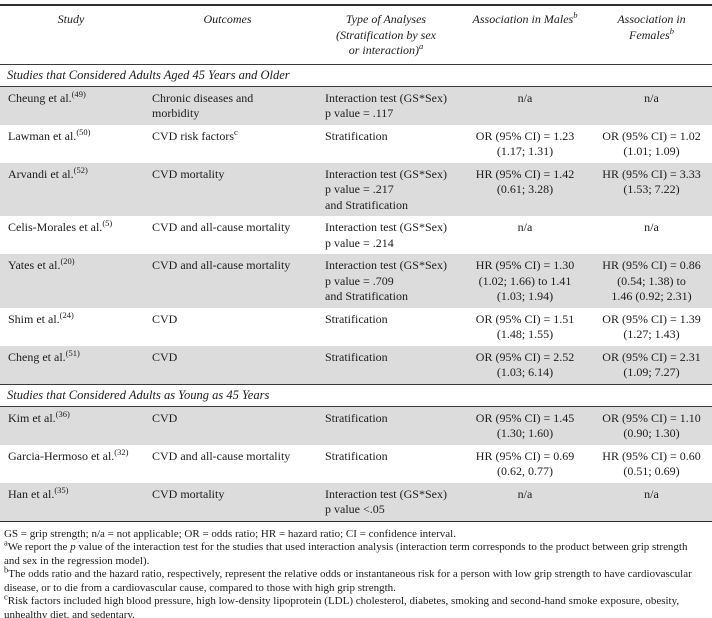 The width and height of the screenshot is (712, 618). Describe the element at coordinates (523, 19) in the screenshot. I see `column-header-text: Association in Males` at that location.